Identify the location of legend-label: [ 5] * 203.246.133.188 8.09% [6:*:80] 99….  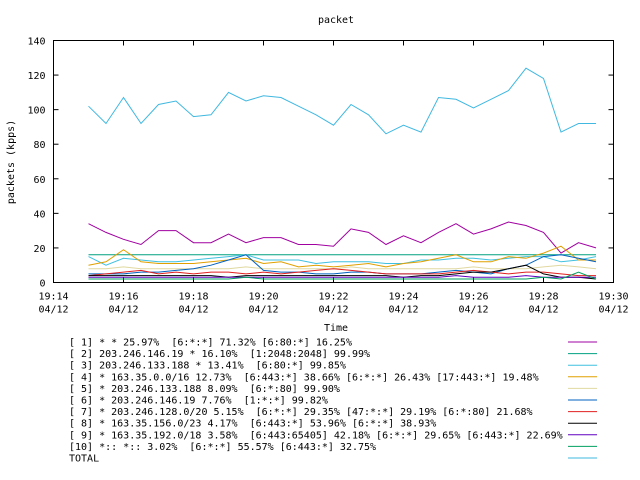
(204, 389).